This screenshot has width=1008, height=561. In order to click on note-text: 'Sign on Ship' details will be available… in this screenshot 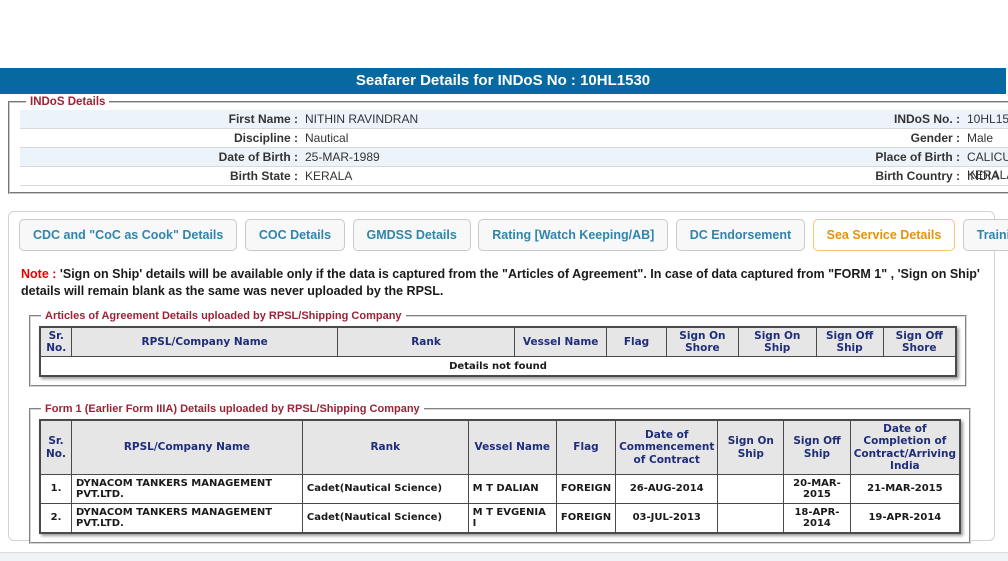, I will do `click(500, 282)`.